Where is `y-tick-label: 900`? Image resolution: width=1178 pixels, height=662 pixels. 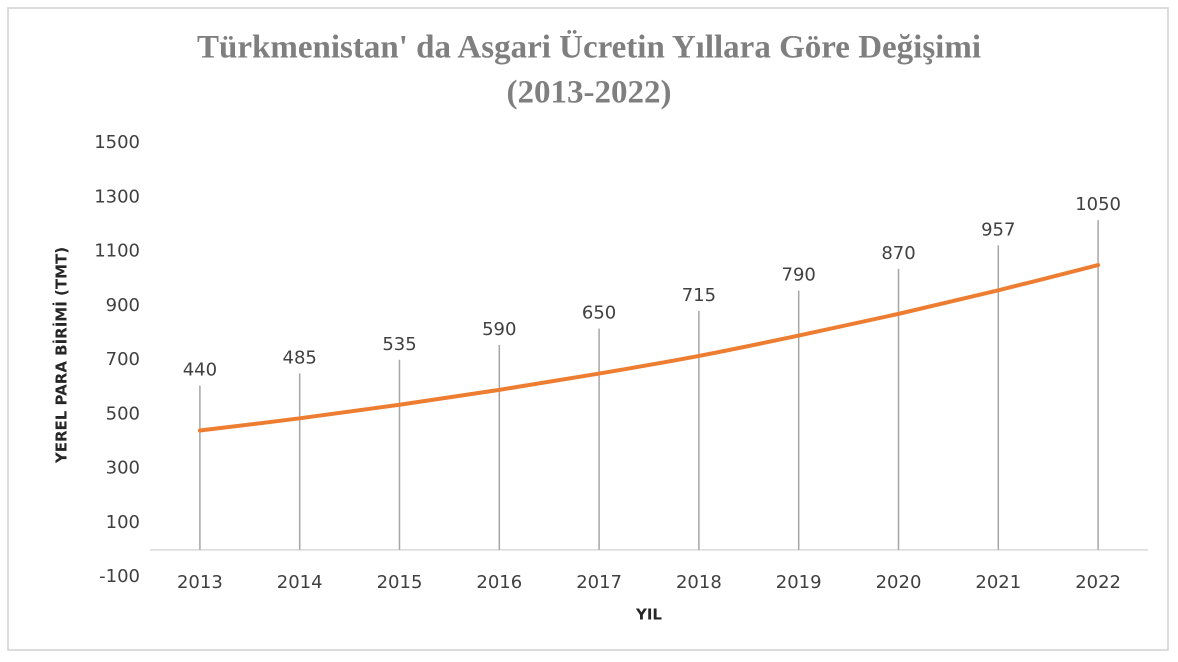 y-tick-label: 900 is located at coordinates (123, 305).